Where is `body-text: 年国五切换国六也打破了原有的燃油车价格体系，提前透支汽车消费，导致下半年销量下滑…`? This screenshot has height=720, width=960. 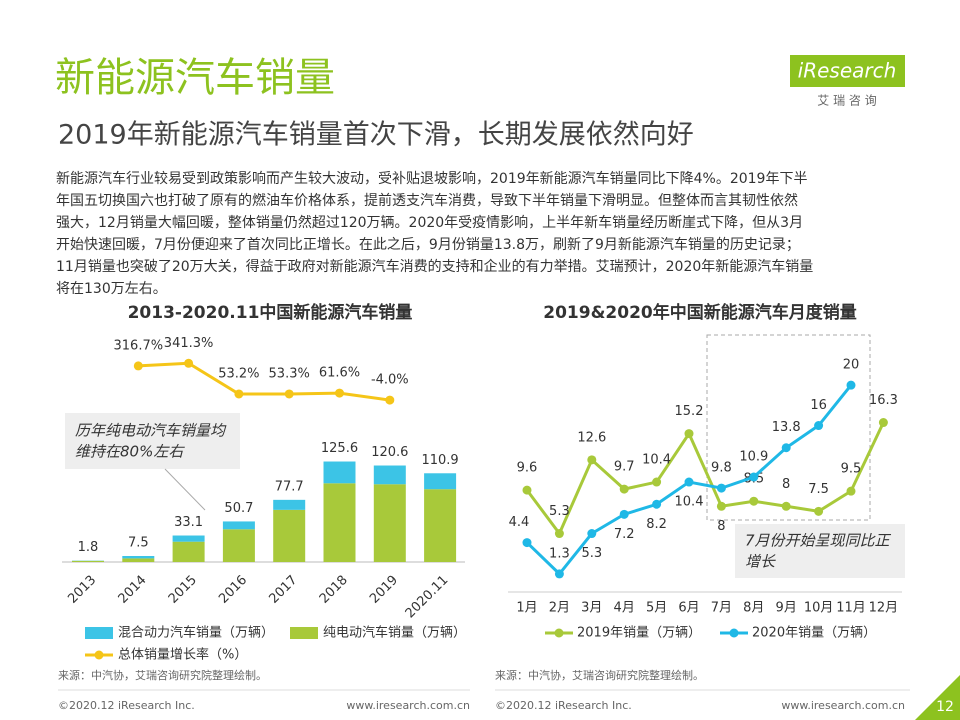 body-text: 年国五切换国六也打破了原有的燃油车价格体系，提前透支汽车消费，导致下半年销量下滑… is located at coordinates (427, 200).